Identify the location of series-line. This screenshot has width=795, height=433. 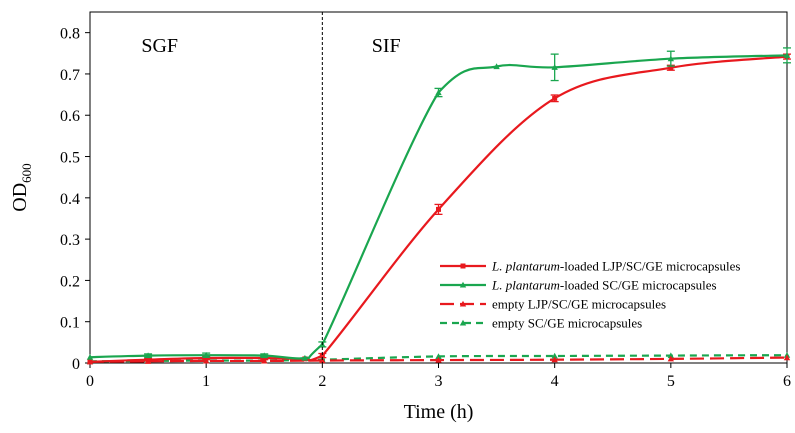
(438, 359).